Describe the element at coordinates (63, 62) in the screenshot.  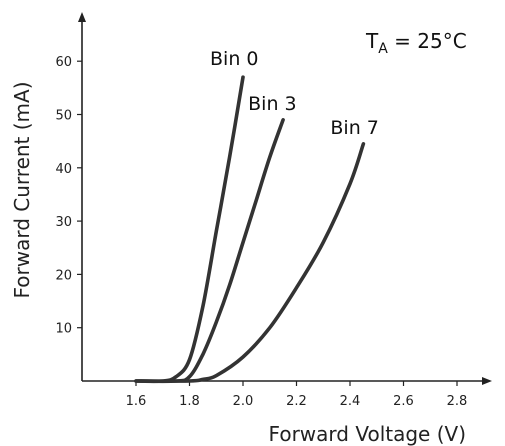
I see `y-tick-label: 60` at that location.